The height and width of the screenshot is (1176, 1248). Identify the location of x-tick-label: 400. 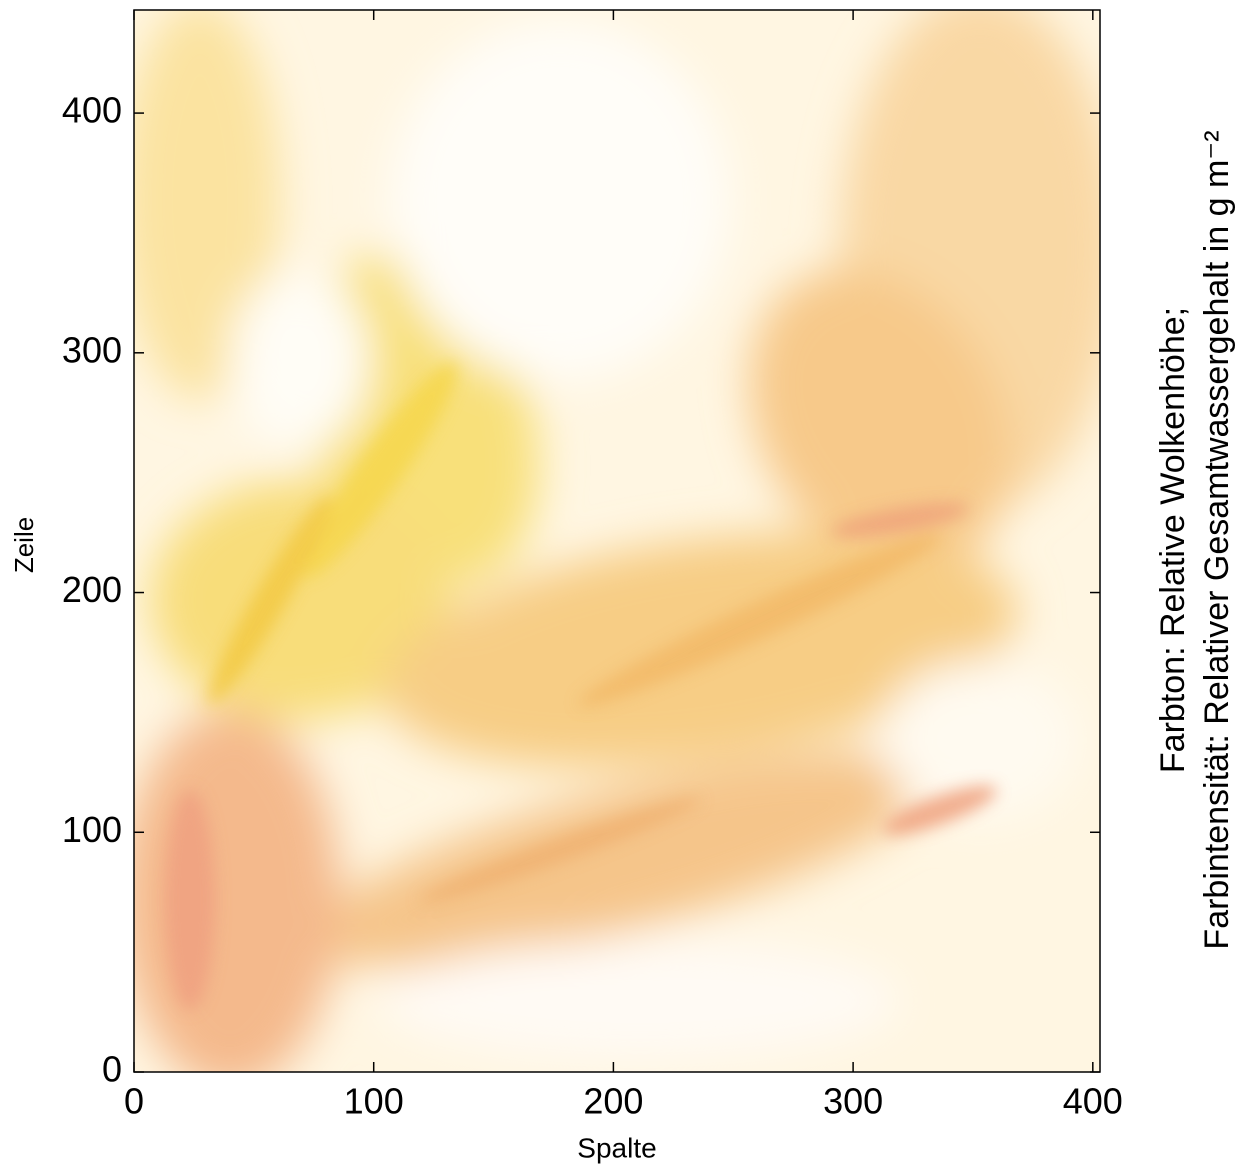
(1093, 1101).